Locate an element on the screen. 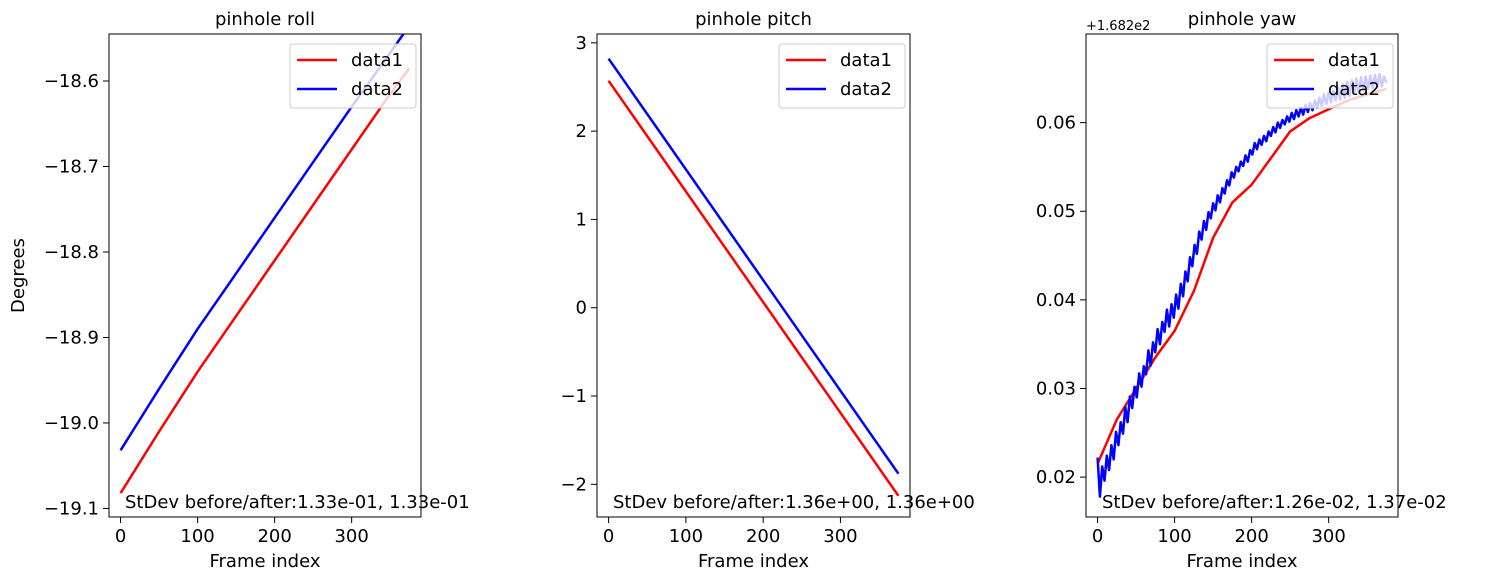 This screenshot has width=1486, height=581. y-tick-label: −18.8 is located at coordinates (71, 252).